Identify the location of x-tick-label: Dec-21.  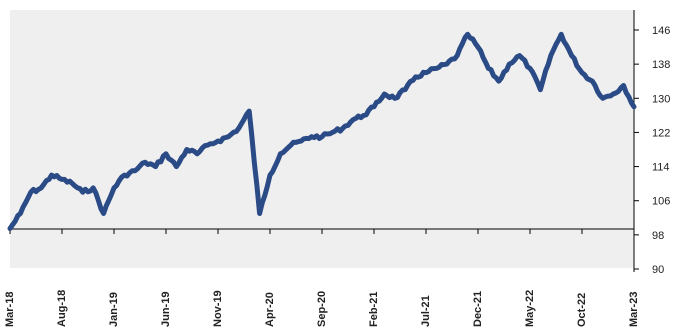
(478, 309).